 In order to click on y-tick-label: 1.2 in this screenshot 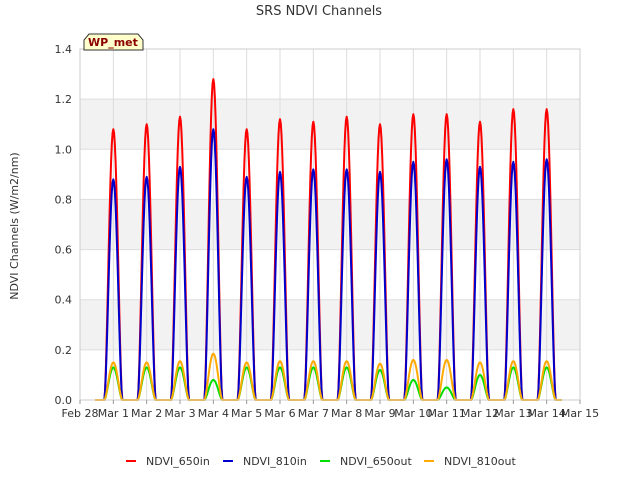, I will do `click(64, 99)`.